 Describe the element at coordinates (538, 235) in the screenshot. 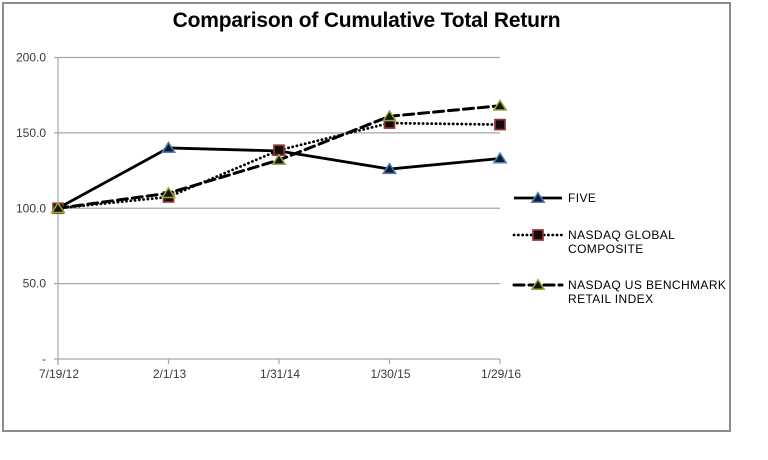

I see `composite-line-marker-icon` at that location.